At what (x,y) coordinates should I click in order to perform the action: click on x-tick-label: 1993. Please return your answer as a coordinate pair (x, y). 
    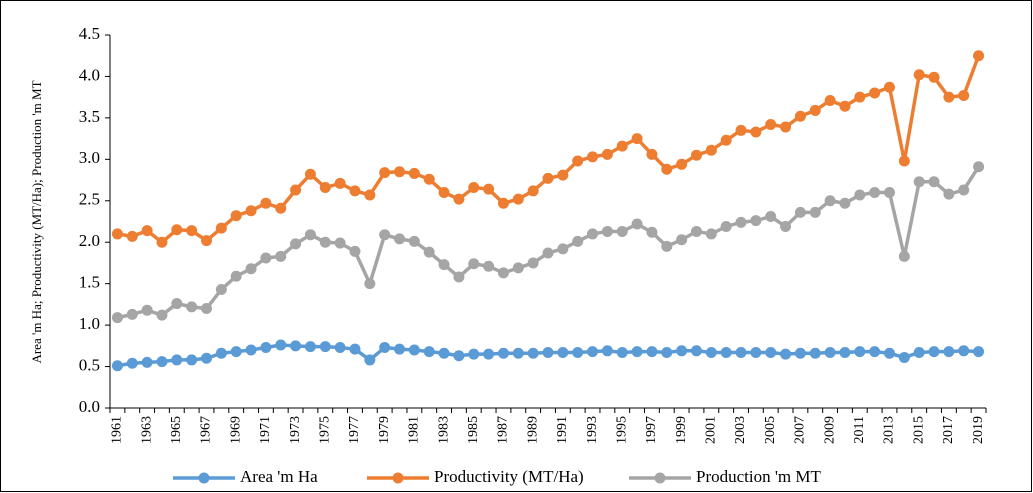
    Looking at the image, I should click on (592, 430).